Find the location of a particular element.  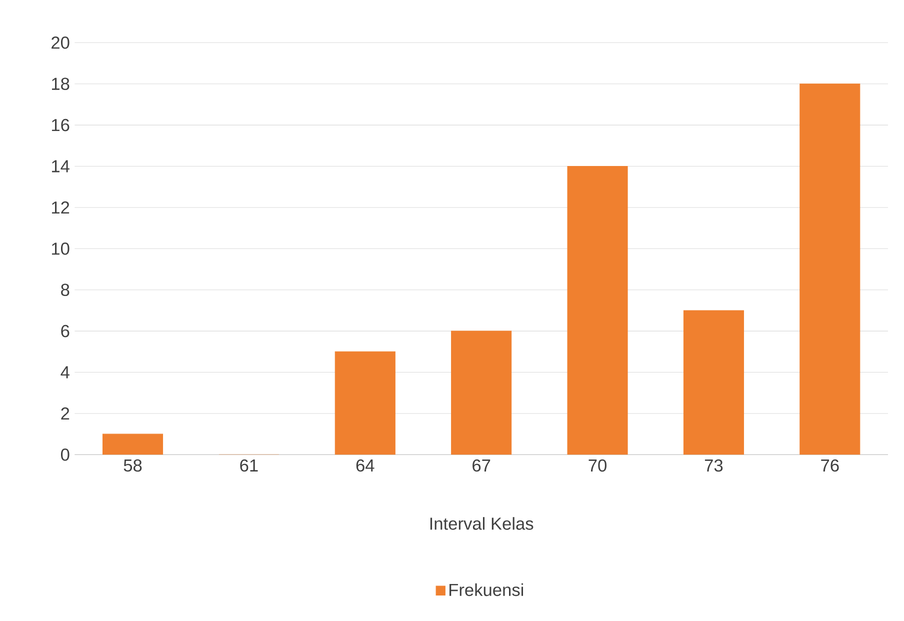

x-axis-title: Interval Kelas is located at coordinates (482, 523).